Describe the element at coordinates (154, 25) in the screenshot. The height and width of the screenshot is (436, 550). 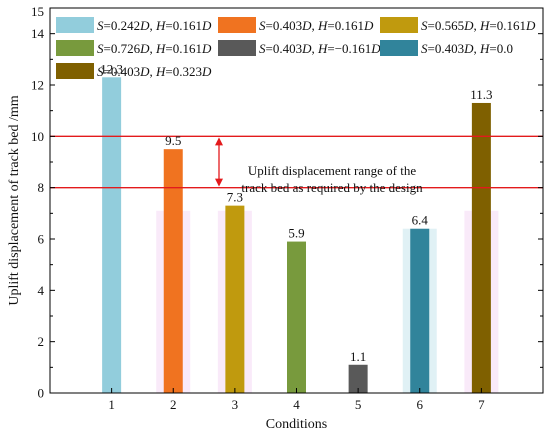
I see `legend-entry-1: S=0.242D, H=0.161D` at that location.